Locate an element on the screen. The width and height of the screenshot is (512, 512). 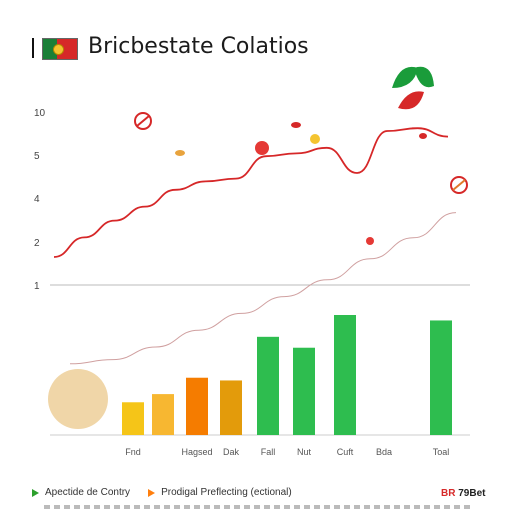
legend-label: Prodigal Preflecting (ectional) is located at coordinates (226, 492).